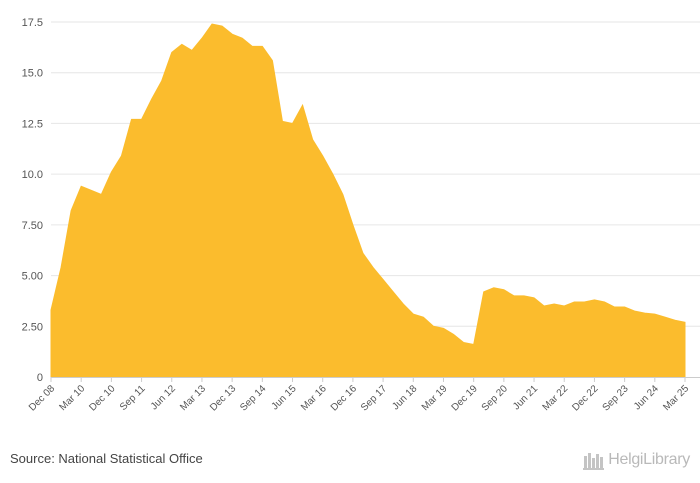 The height and width of the screenshot is (483, 700). What do you see at coordinates (676, 398) in the screenshot?
I see `x-tick-label: Mar 25` at bounding box center [676, 398].